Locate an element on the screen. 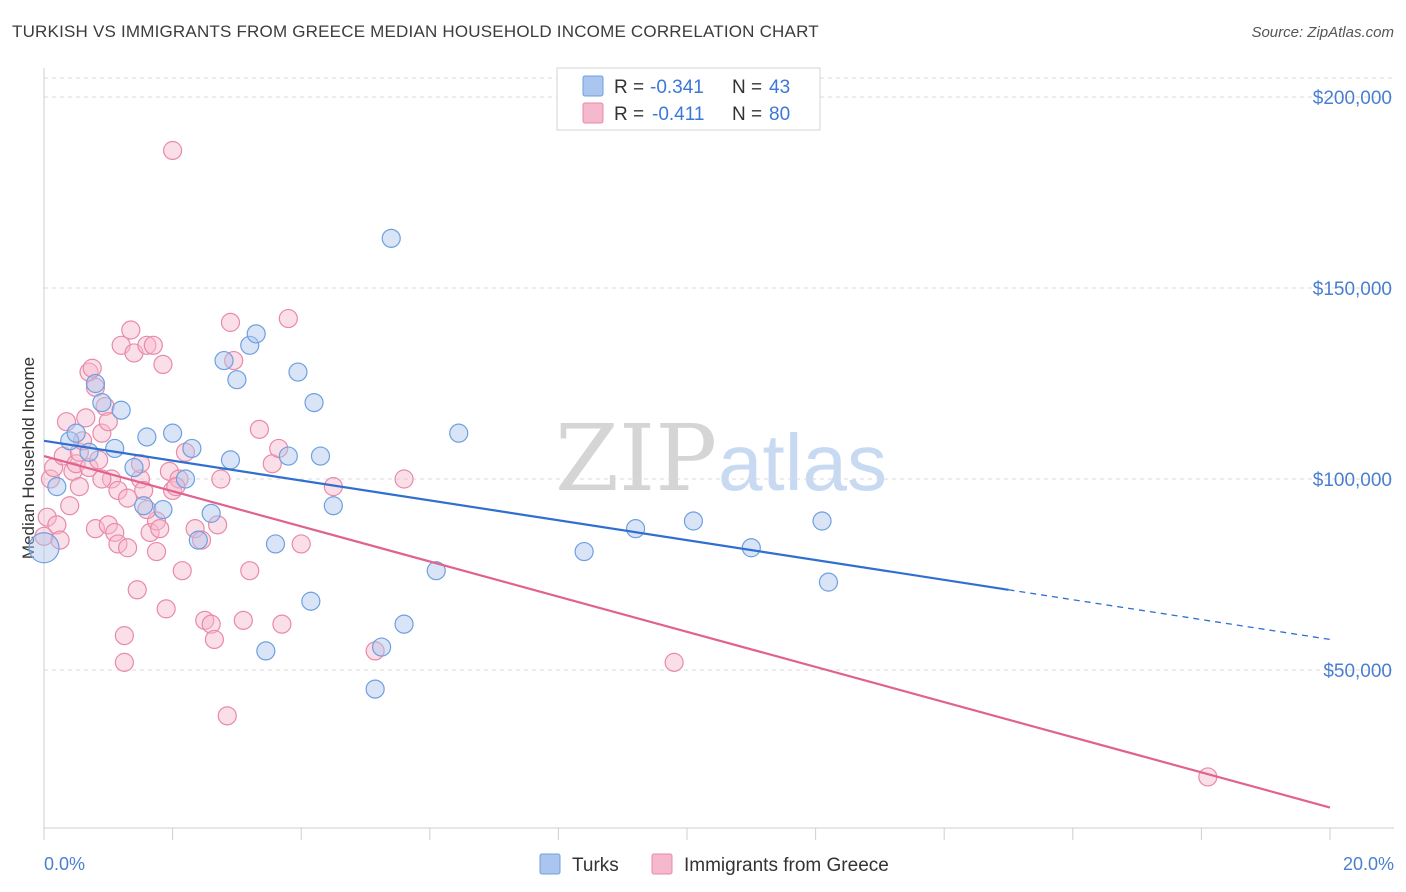 Image resolution: width=1406 pixels, height=892 pixels. correlation-legend: R = -0.341 N = 43 R = -0.411 N = 80 is located at coordinates (688, 99).